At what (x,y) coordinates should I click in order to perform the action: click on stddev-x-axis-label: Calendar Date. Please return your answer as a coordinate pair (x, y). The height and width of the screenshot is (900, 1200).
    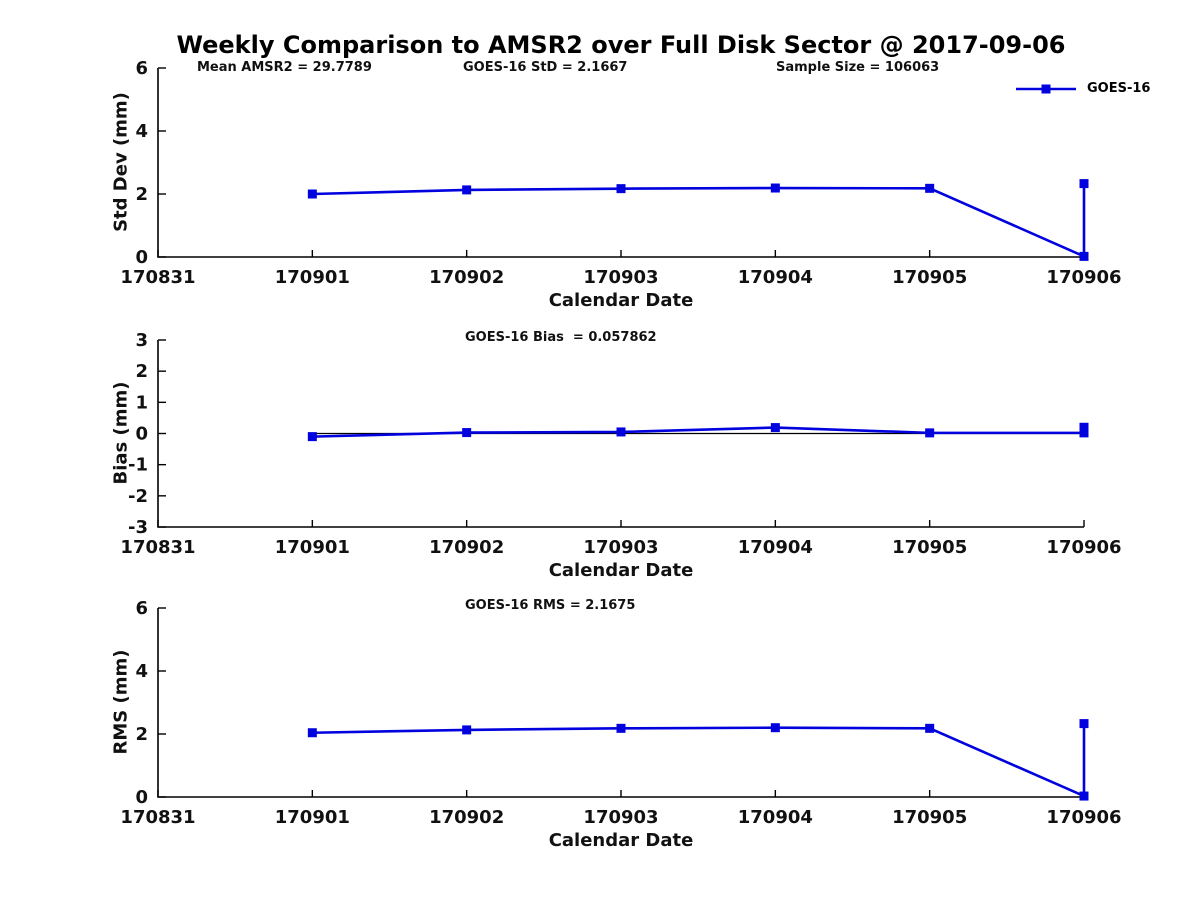
    Looking at the image, I should click on (621, 300).